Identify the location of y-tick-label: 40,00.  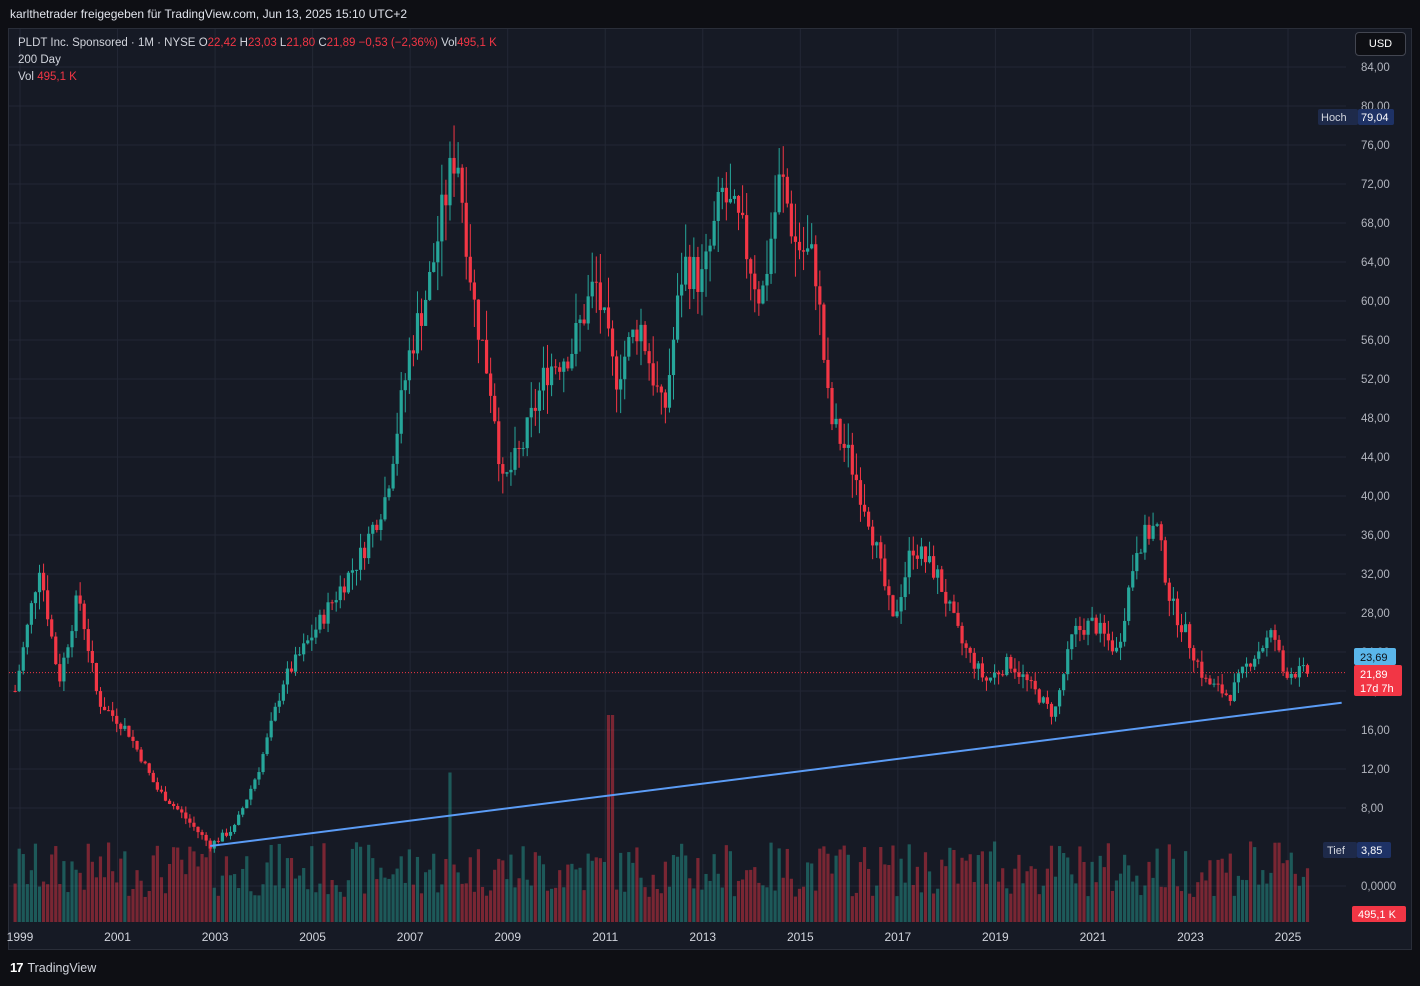
(1375, 497).